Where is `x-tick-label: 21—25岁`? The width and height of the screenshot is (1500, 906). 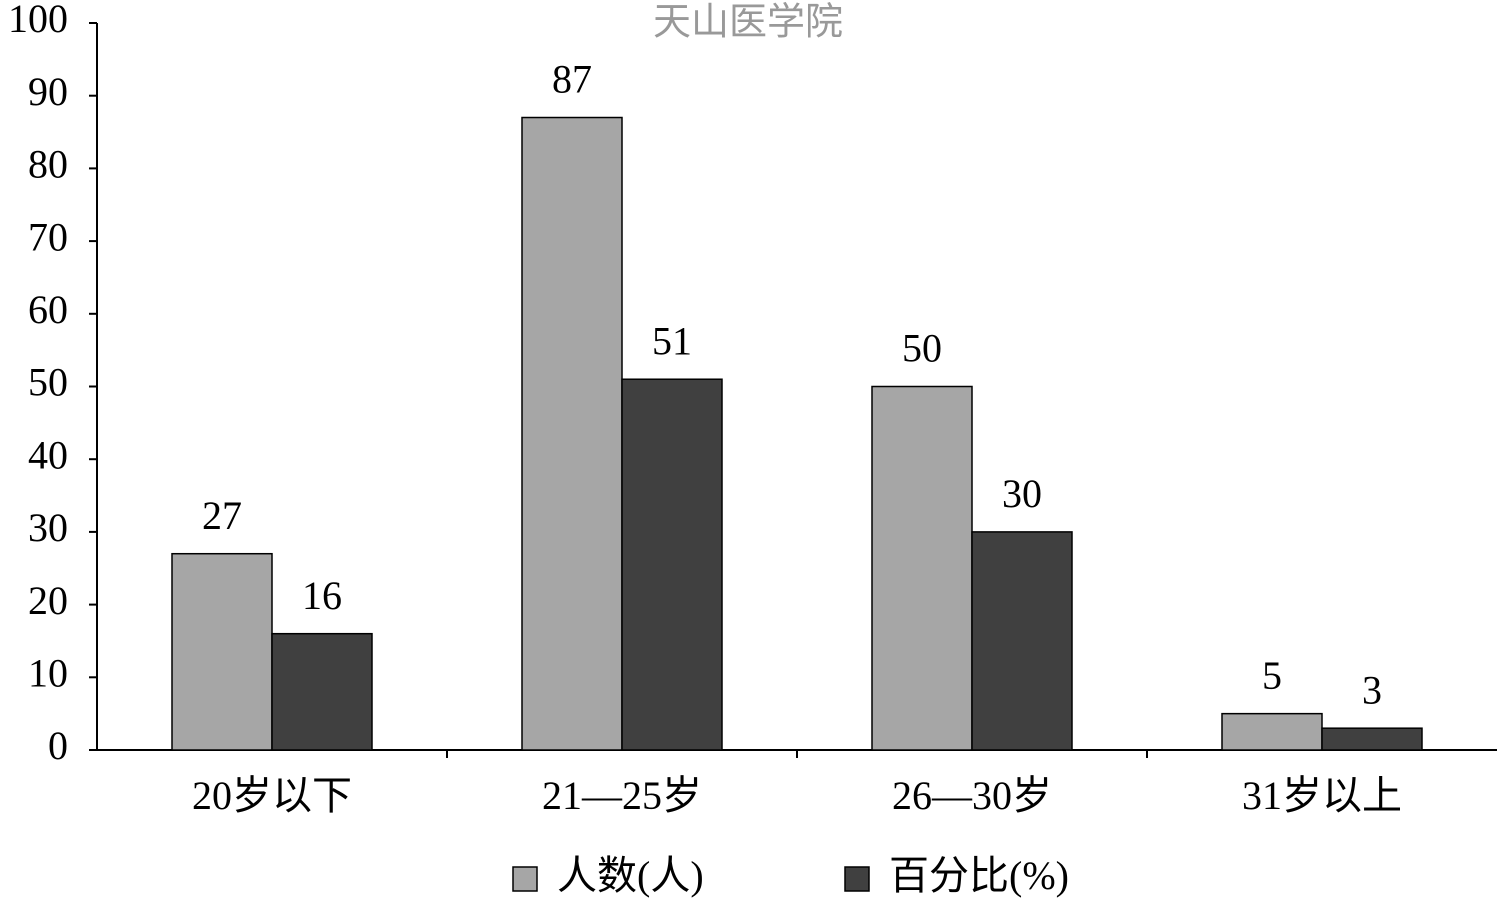
x-tick-label: 21—25岁 is located at coordinates (622, 795).